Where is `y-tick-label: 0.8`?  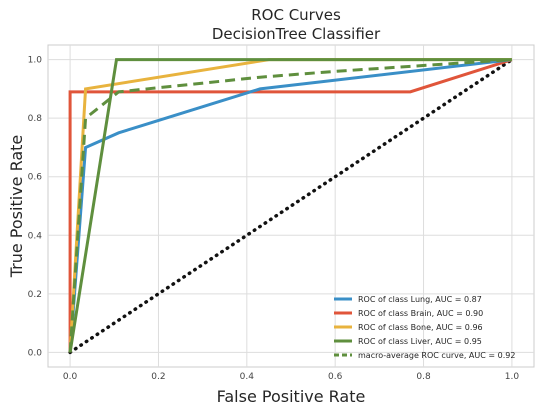 y-tick-label: 0.8 is located at coordinates (35, 119).